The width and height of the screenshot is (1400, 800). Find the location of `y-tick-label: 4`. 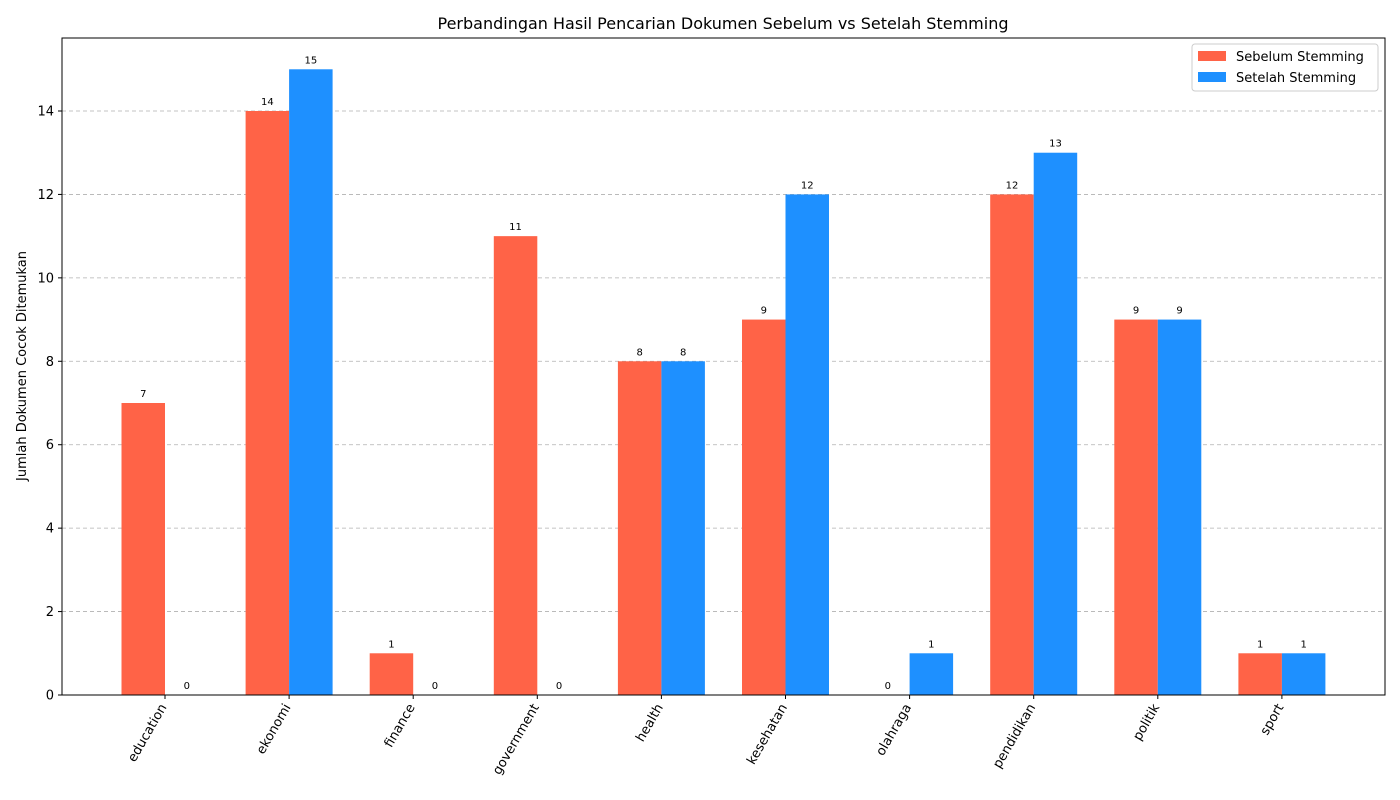

y-tick-label: 4 is located at coordinates (50, 529).